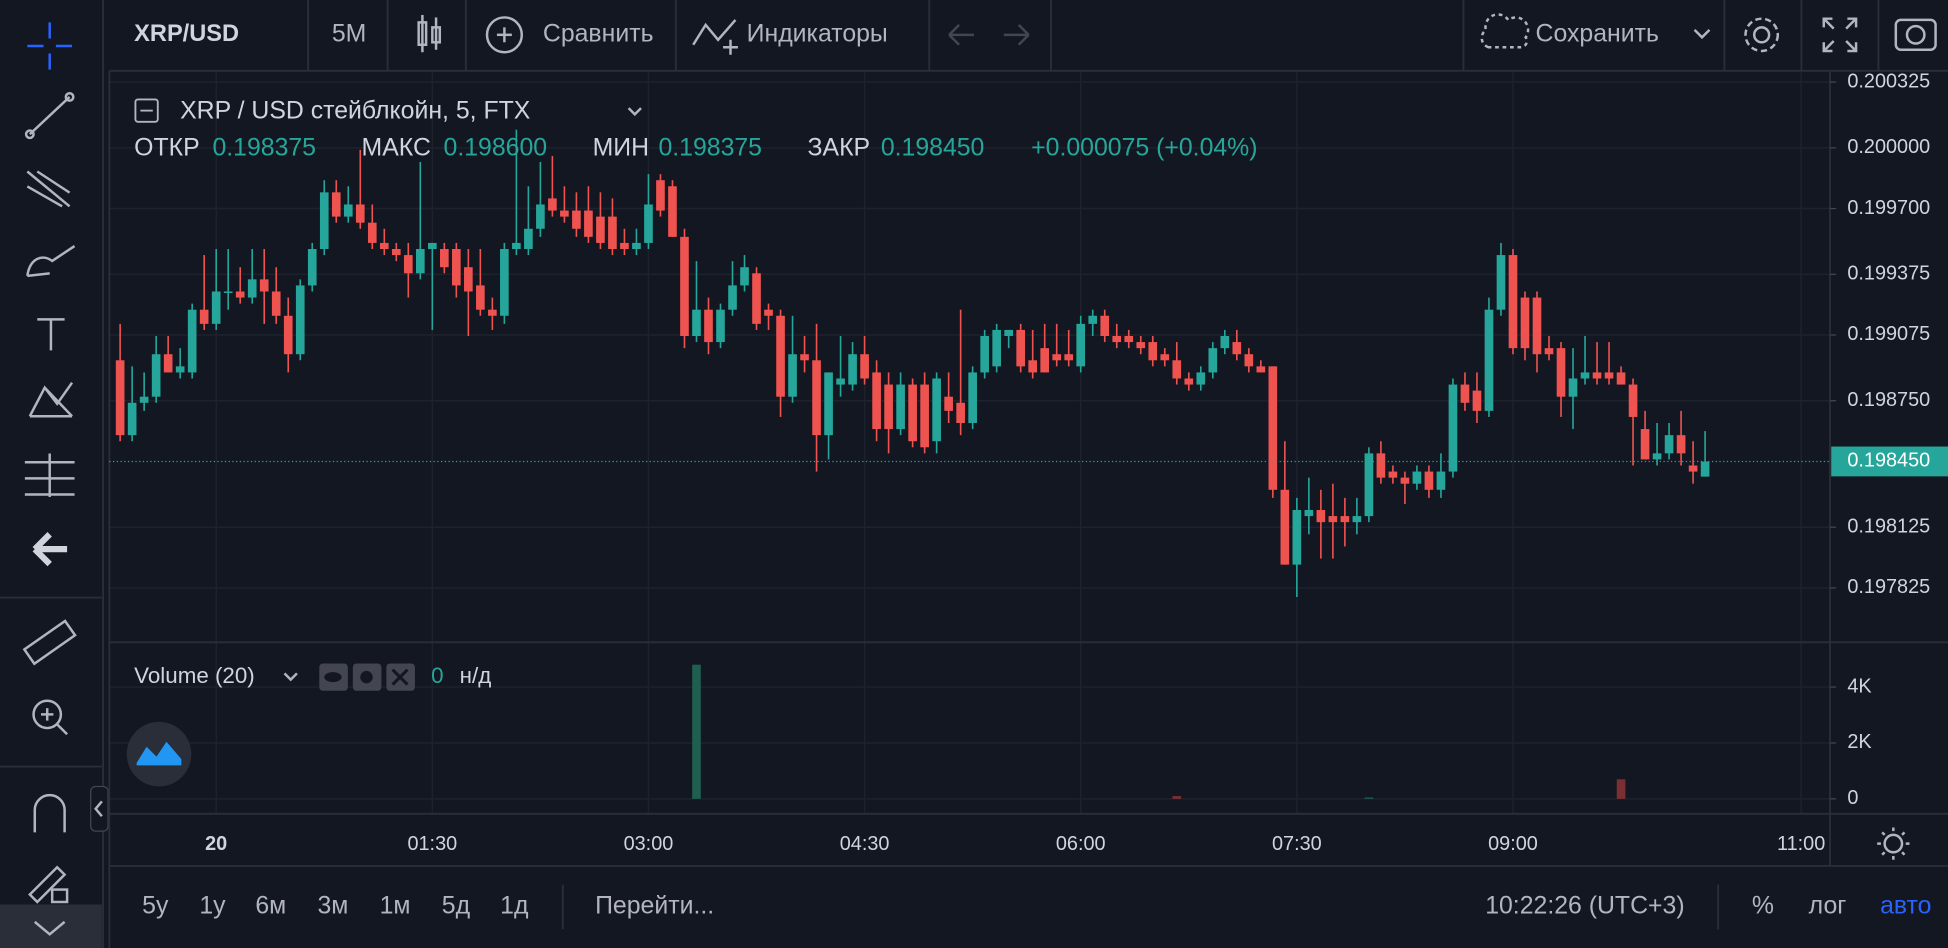 This screenshot has height=948, width=1948. Describe the element at coordinates (290, 677) in the screenshot. I see `volume-menu-arrow` at that location.